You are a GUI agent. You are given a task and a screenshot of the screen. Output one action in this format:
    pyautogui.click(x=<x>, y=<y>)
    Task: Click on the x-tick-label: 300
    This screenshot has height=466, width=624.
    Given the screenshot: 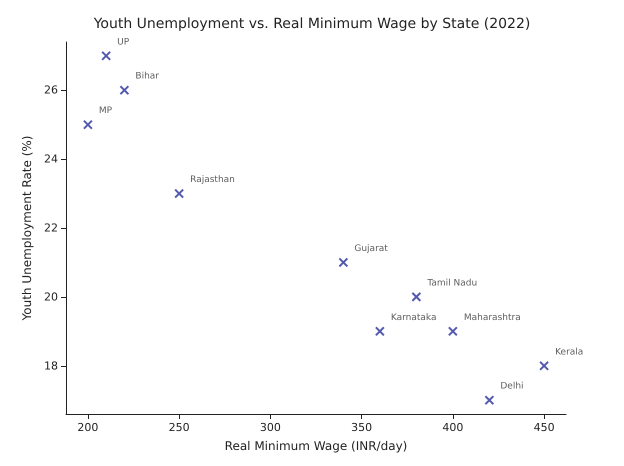 What is the action you would take?
    pyautogui.click(x=270, y=427)
    